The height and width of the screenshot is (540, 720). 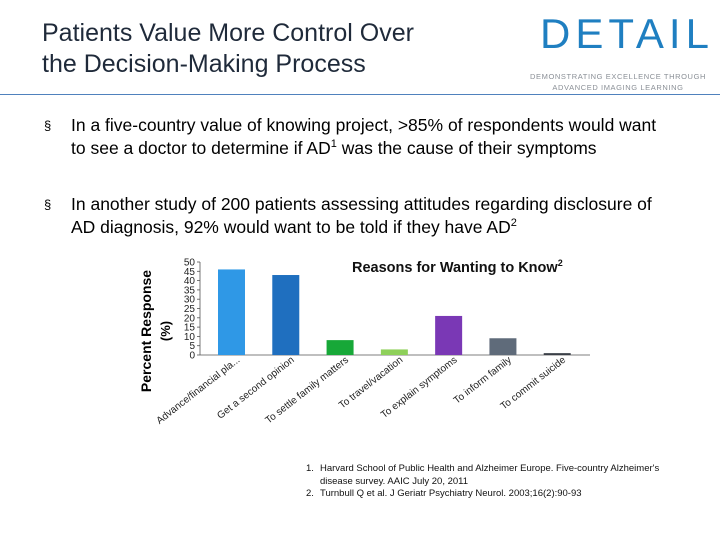 I want to click on footnote-number: 2., so click(x=310, y=493).